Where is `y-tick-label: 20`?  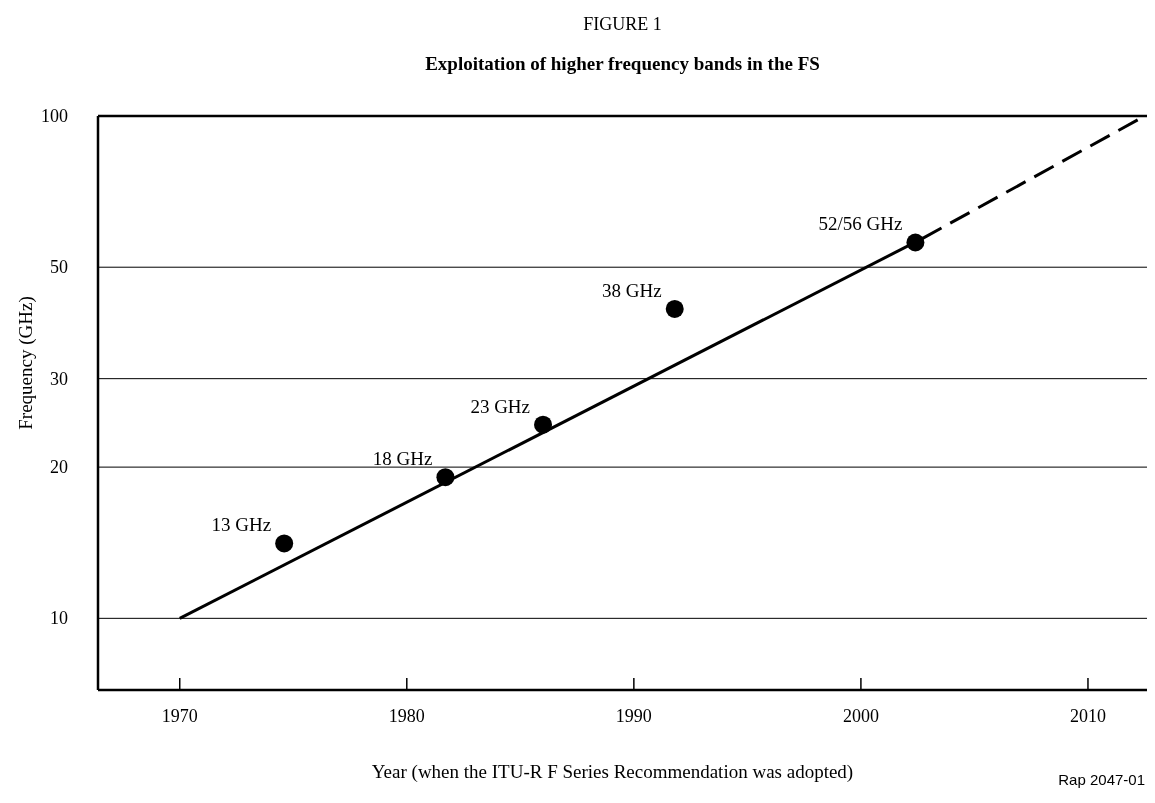 y-tick-label: 20 is located at coordinates (59, 467).